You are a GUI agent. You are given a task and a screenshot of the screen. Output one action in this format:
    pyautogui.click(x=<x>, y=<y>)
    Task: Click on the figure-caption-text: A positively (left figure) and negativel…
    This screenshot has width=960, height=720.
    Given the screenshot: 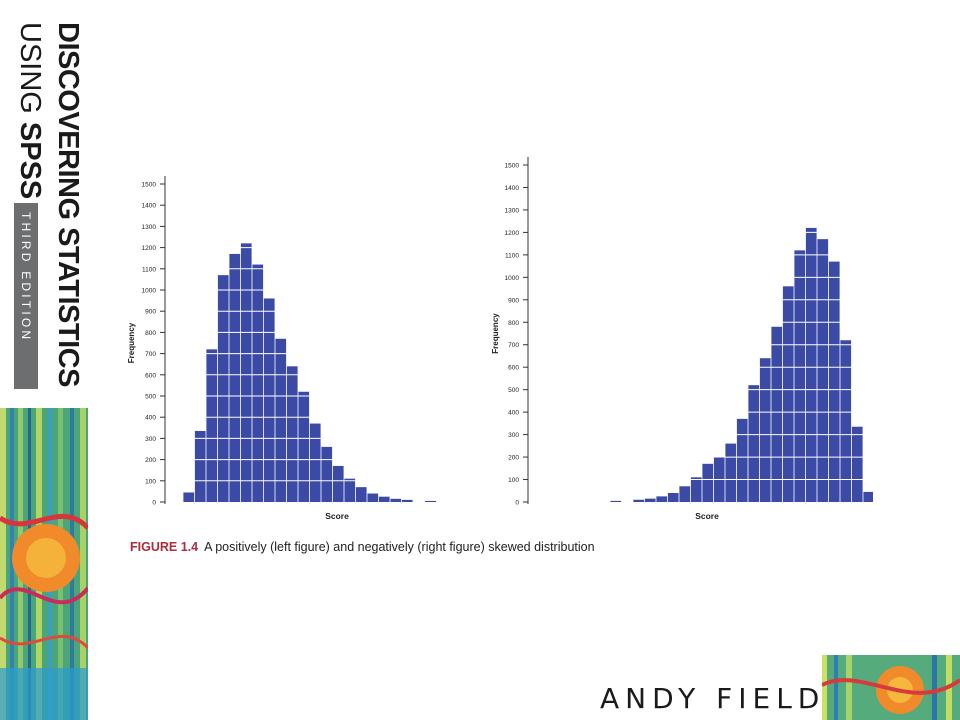 What is the action you would take?
    pyautogui.click(x=399, y=547)
    